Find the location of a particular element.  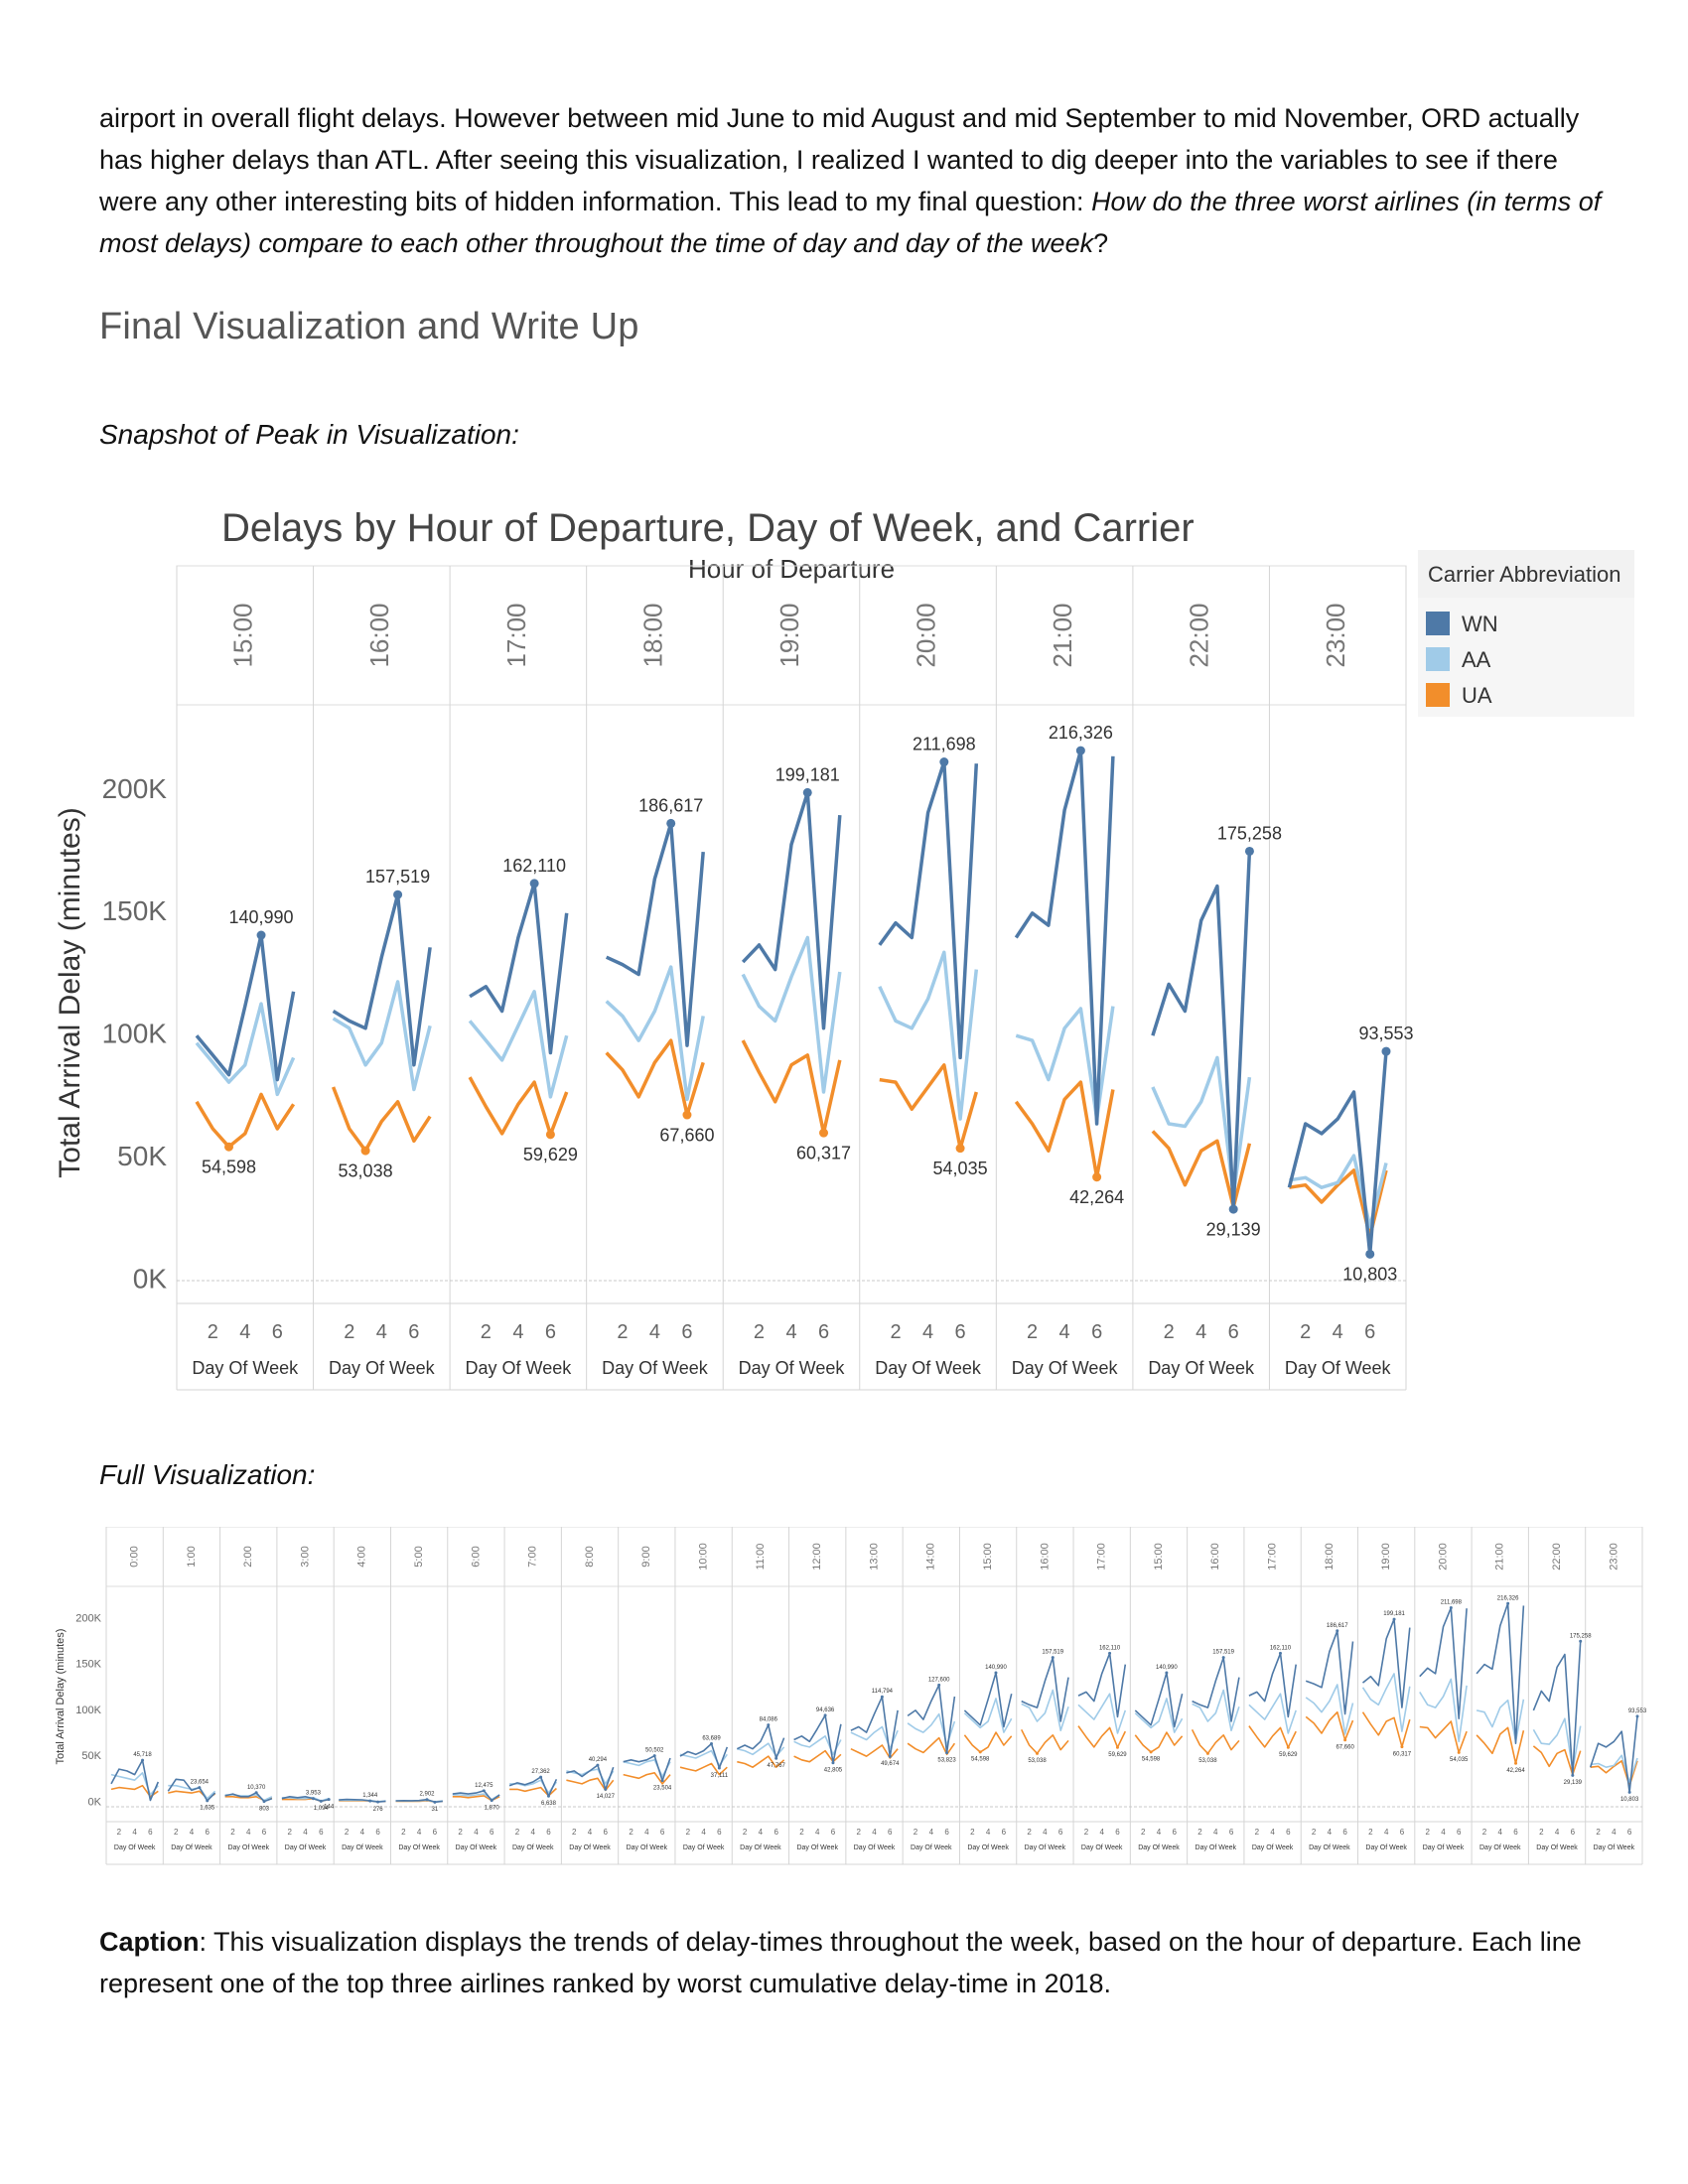

hour-label: 15:00 is located at coordinates (1159, 1556).